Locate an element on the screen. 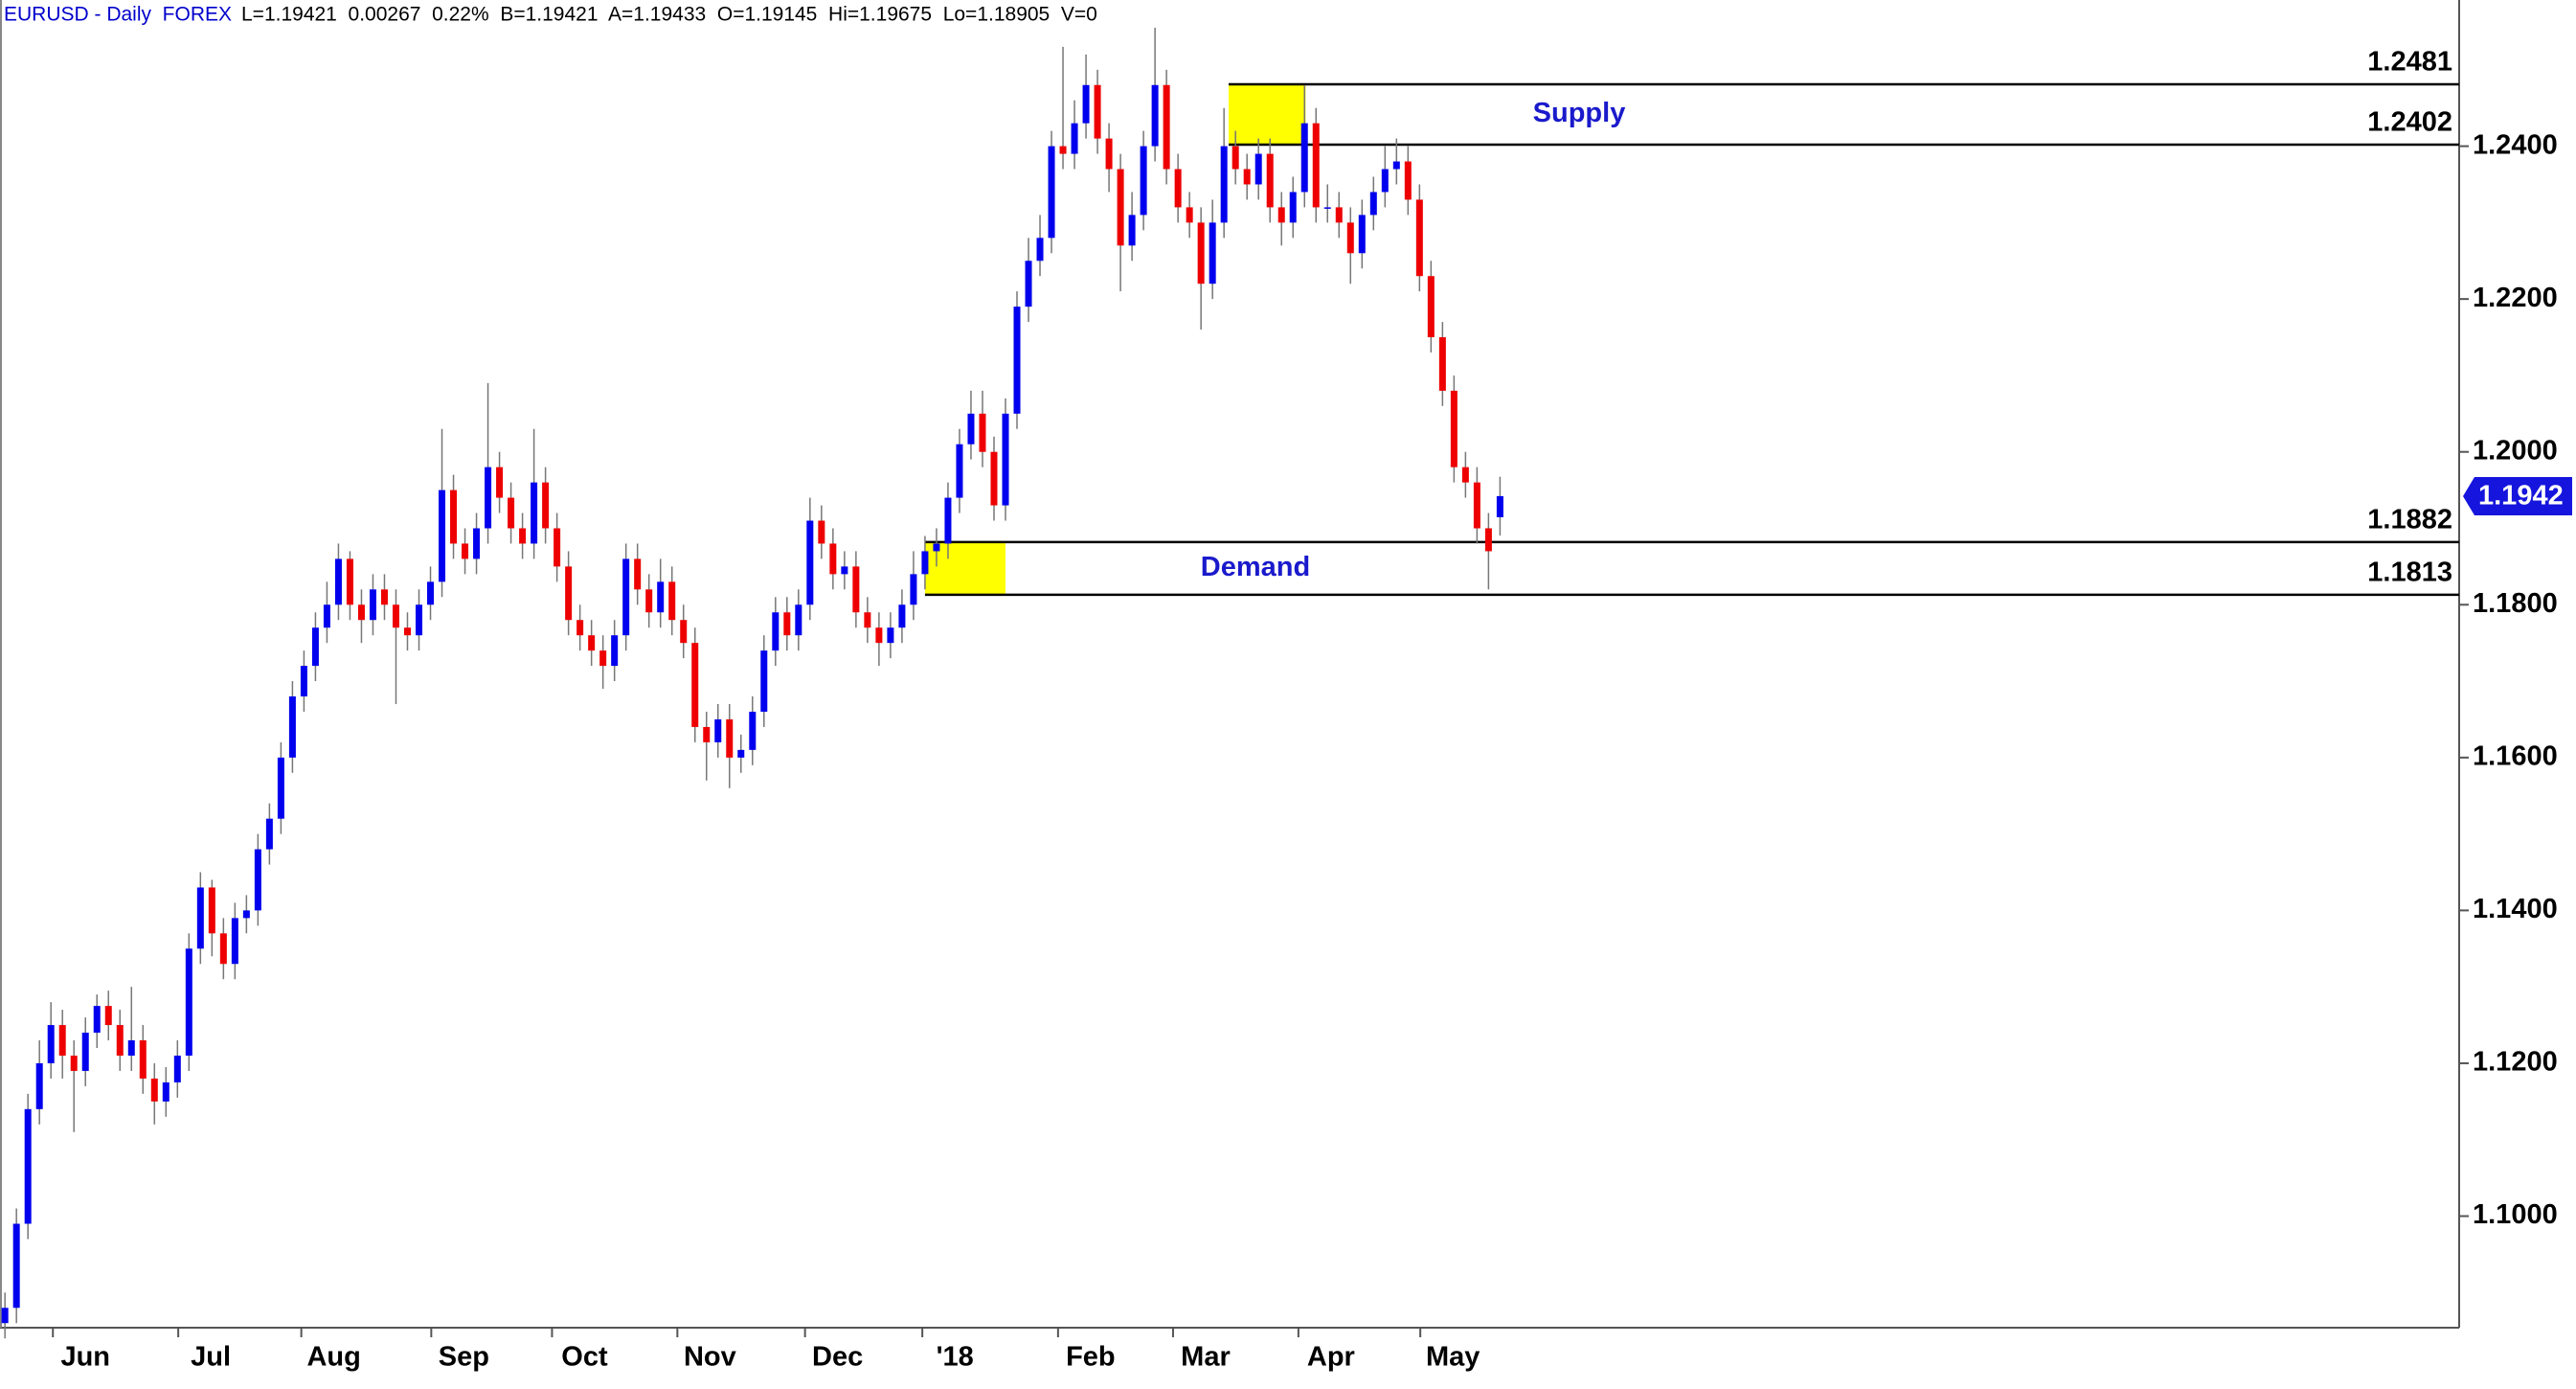 Image resolution: width=2576 pixels, height=1389 pixels. x-tick-label: Oct is located at coordinates (584, 1357).